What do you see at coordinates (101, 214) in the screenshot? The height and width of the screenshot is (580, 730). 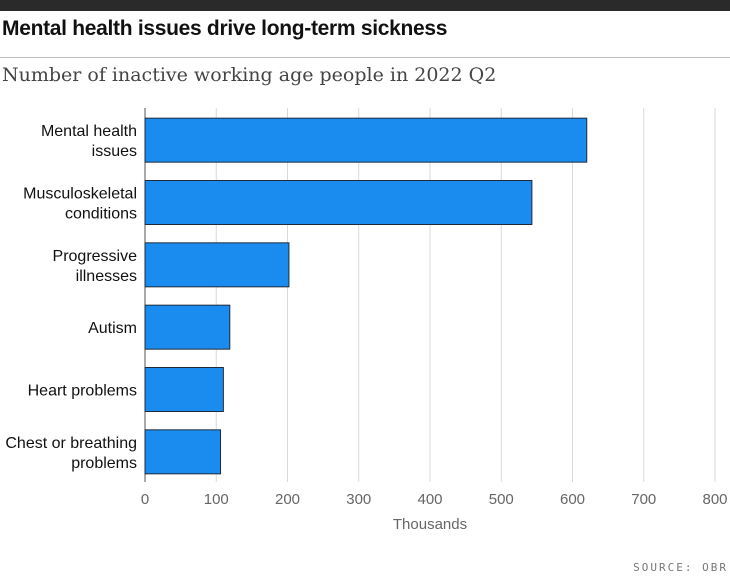 I see `category-label: conditions` at bounding box center [101, 214].